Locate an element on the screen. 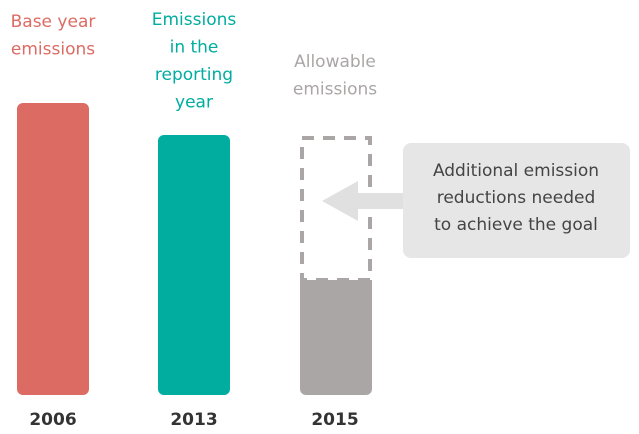 The image size is (639, 434). callout-arrow is located at coordinates (362, 201).